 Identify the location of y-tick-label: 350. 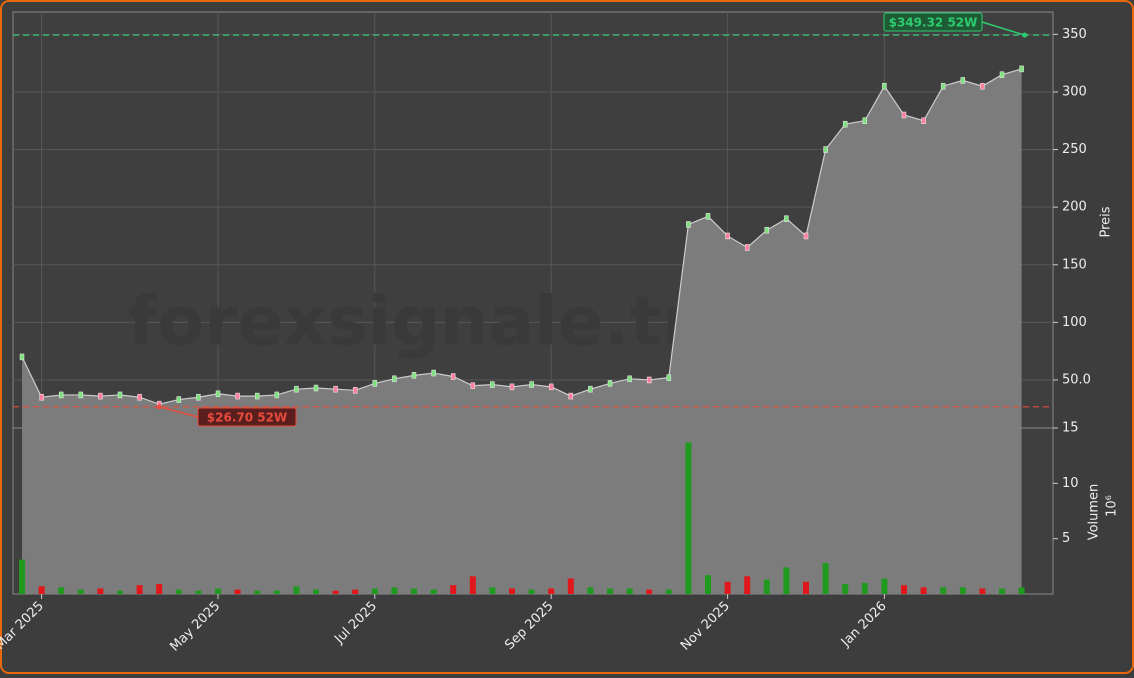
(1074, 34).